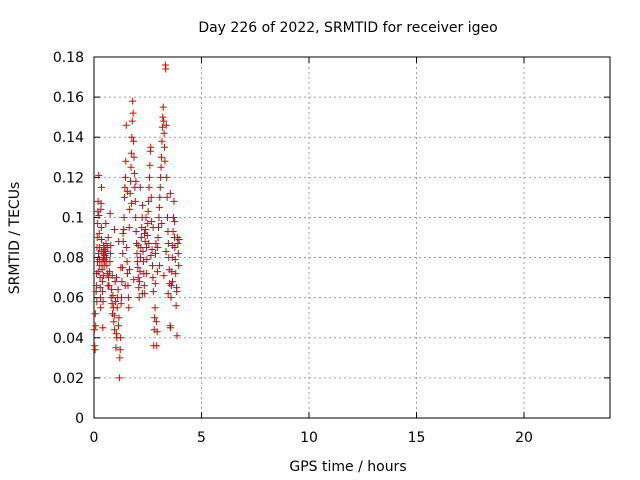 The image size is (640, 480). I want to click on y-tick-label: 0.14, so click(68, 138).